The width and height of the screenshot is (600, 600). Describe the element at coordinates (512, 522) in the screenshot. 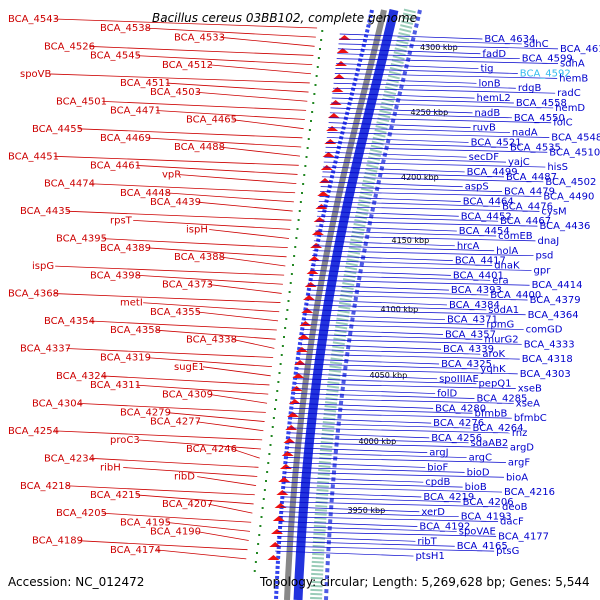

I see `right-gene-label: dacF` at that location.